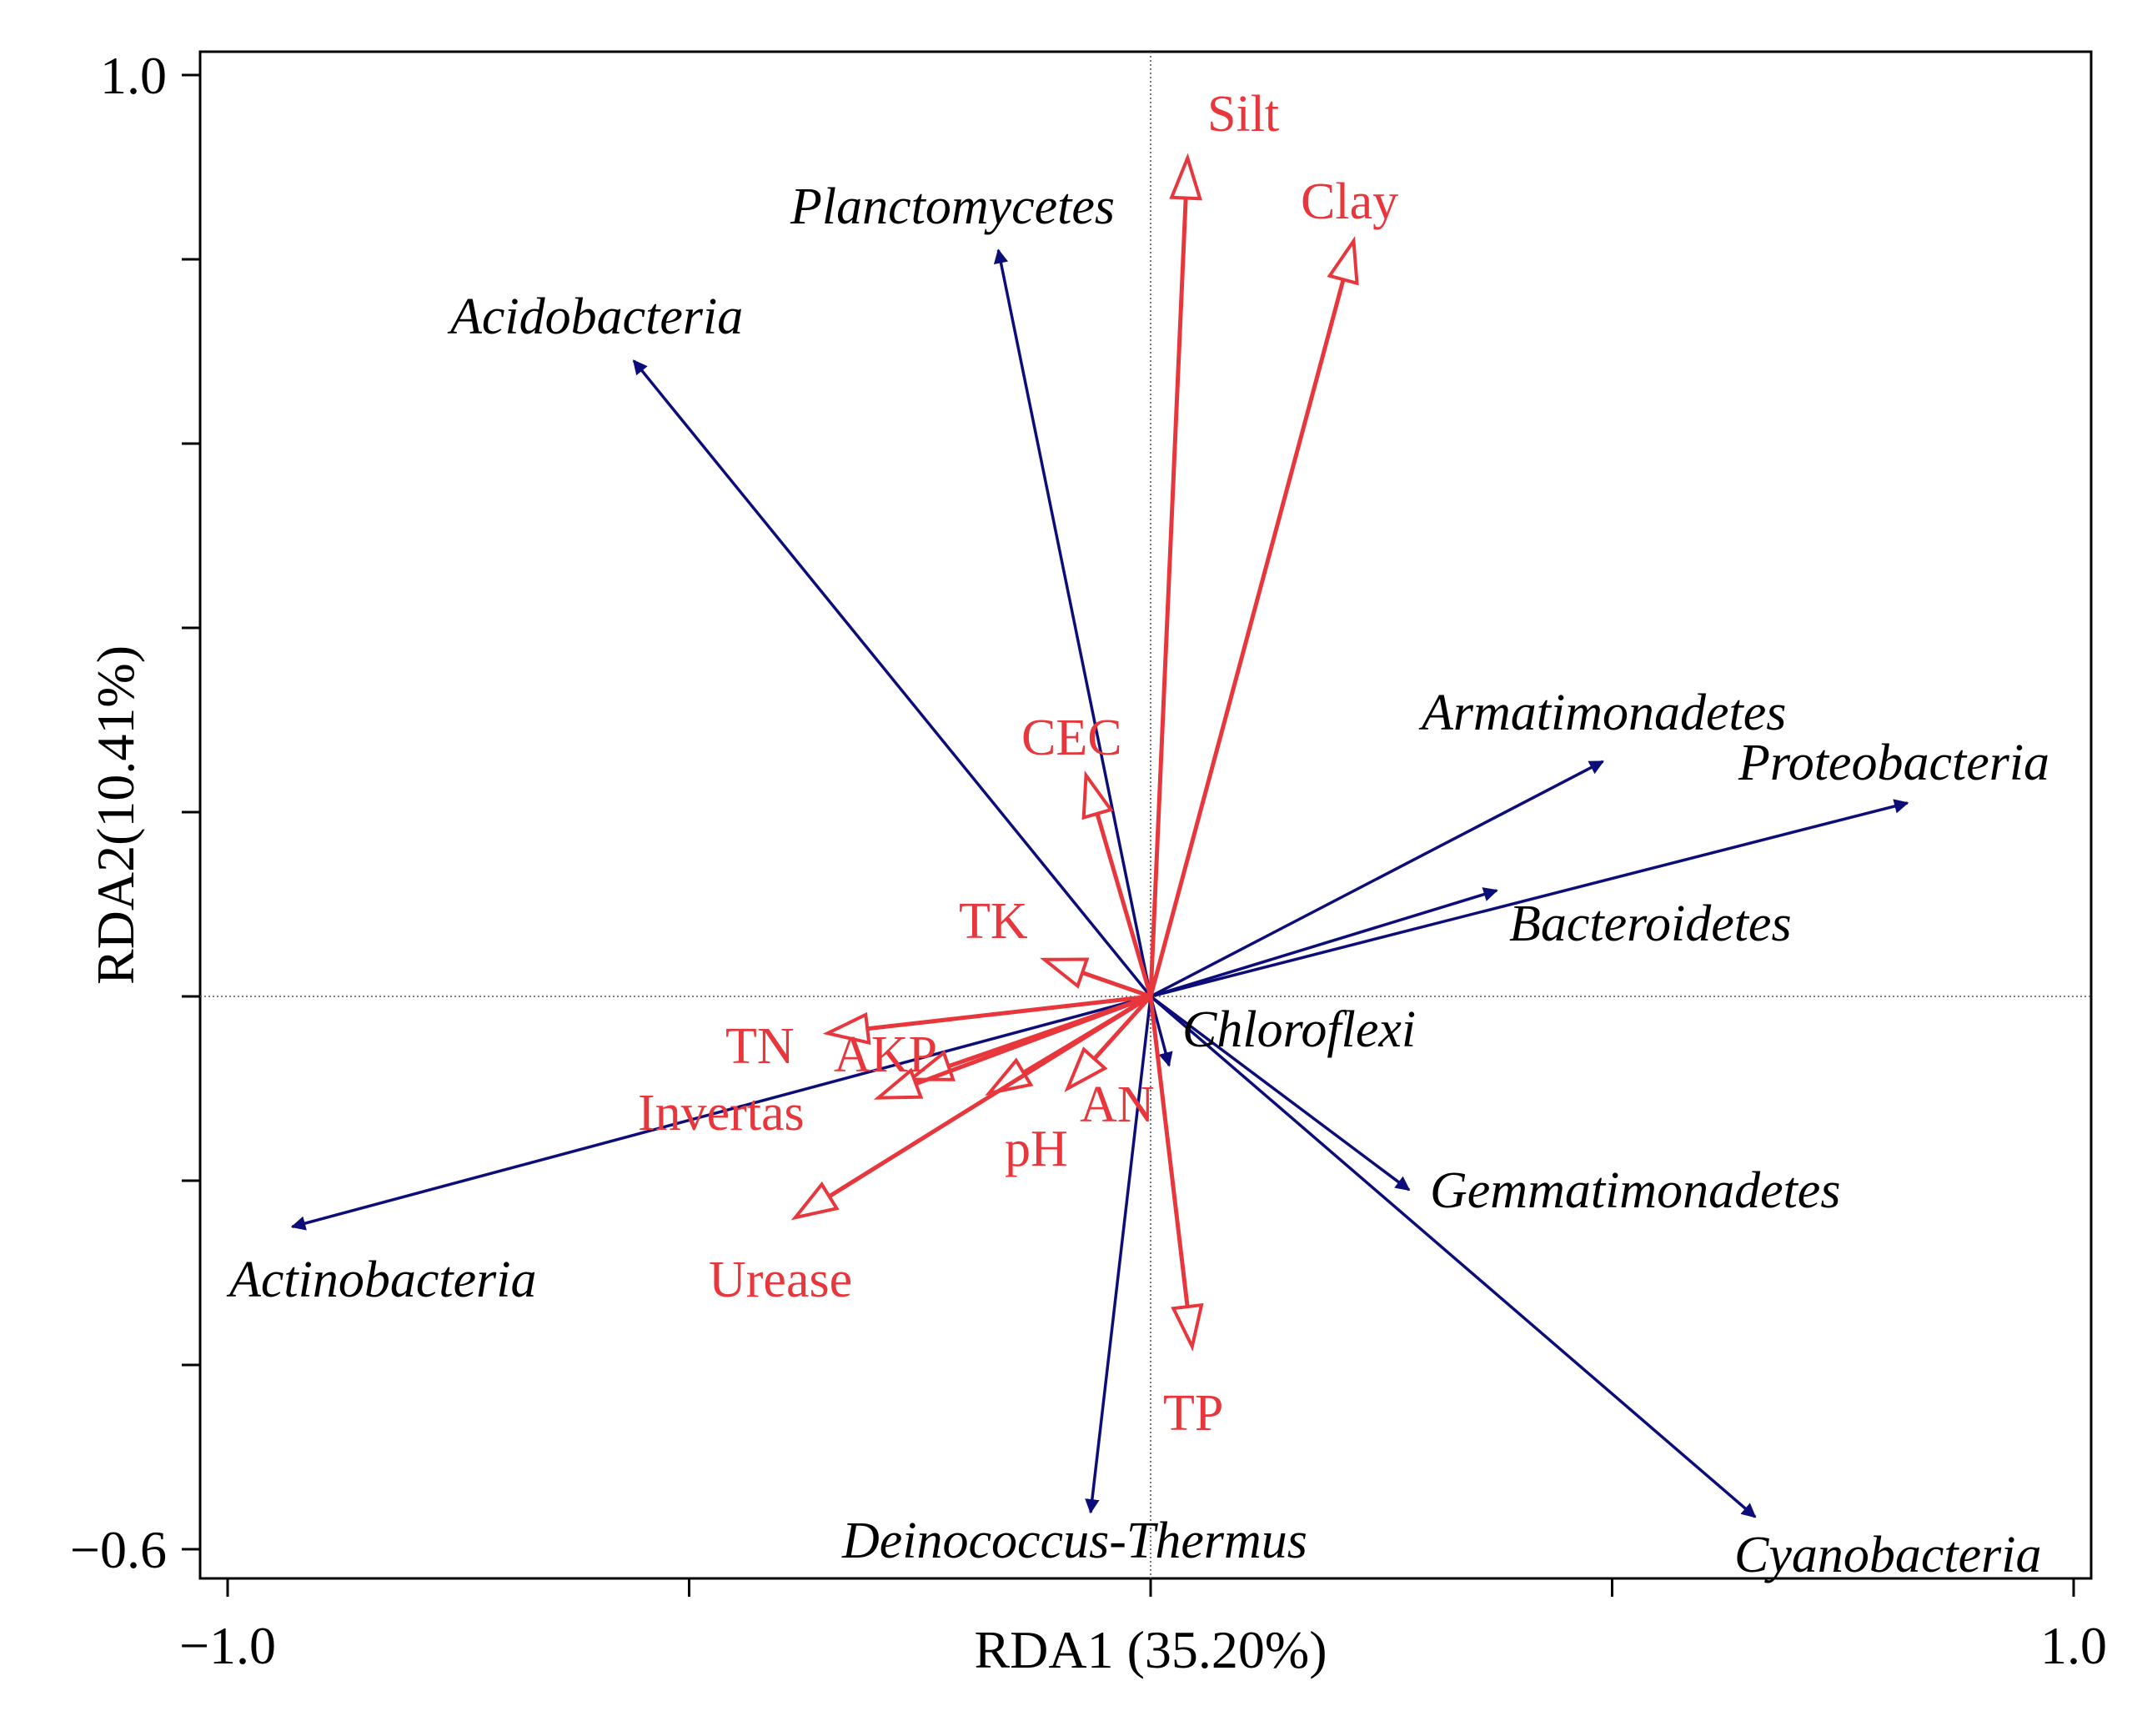 Image resolution: width=2132 pixels, height=1736 pixels. Describe the element at coordinates (993, 922) in the screenshot. I see `env-label-tk: TK` at that location.